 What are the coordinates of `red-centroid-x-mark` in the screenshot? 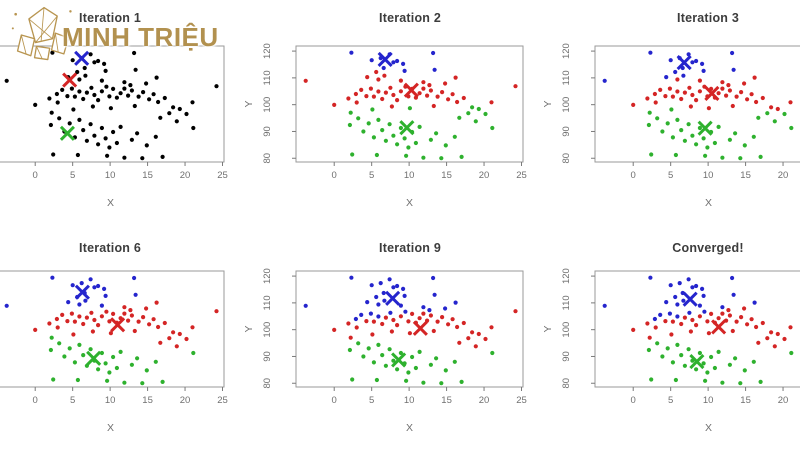 It's located at (420, 328).